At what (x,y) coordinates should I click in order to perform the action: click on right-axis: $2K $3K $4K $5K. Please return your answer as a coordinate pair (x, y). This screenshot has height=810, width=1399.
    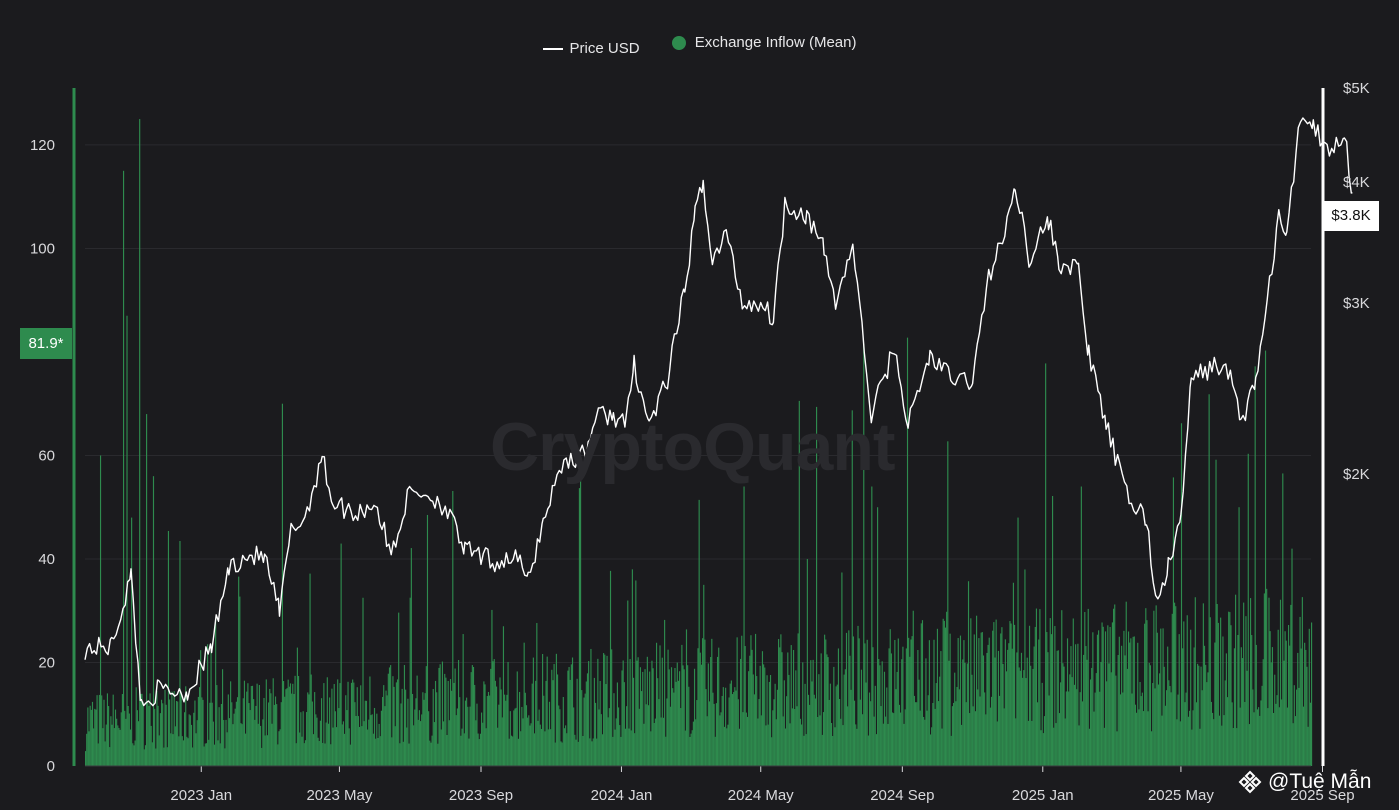
    Looking at the image, I should click on (1345, 423).